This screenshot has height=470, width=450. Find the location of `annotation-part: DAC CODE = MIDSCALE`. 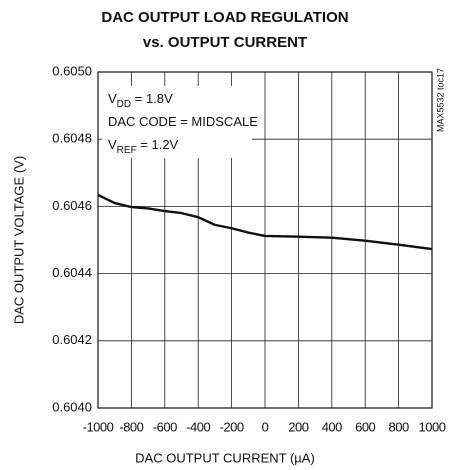

annotation-part: DAC CODE = MIDSCALE is located at coordinates (183, 121).